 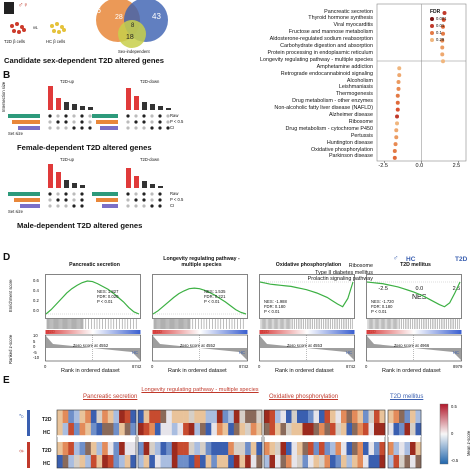 I want to click on top-tick-label: 0.0, so click(x=419, y=166).